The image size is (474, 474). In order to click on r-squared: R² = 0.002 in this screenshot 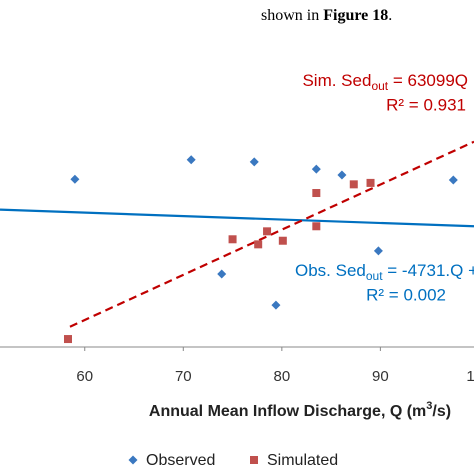, I will do `click(406, 294)`.